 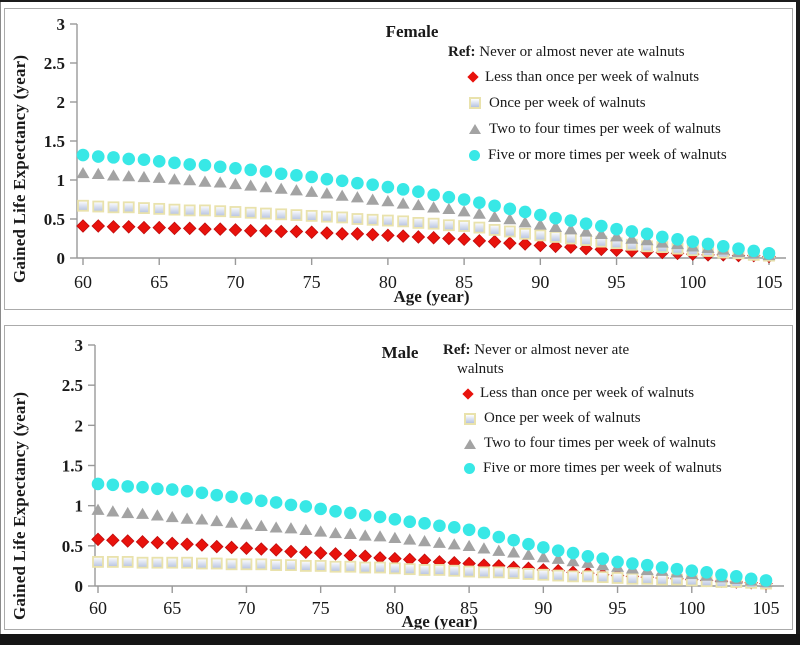 What do you see at coordinates (798, 322) in the screenshot?
I see `frame-edge-right` at bounding box center [798, 322].